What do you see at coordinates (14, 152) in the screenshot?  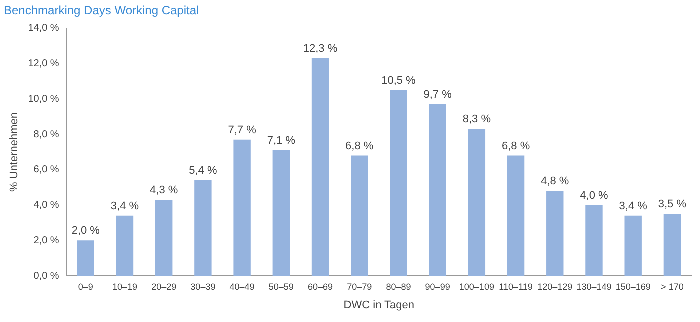 I see `y-axis-title: % Unternehmen` at bounding box center [14, 152].